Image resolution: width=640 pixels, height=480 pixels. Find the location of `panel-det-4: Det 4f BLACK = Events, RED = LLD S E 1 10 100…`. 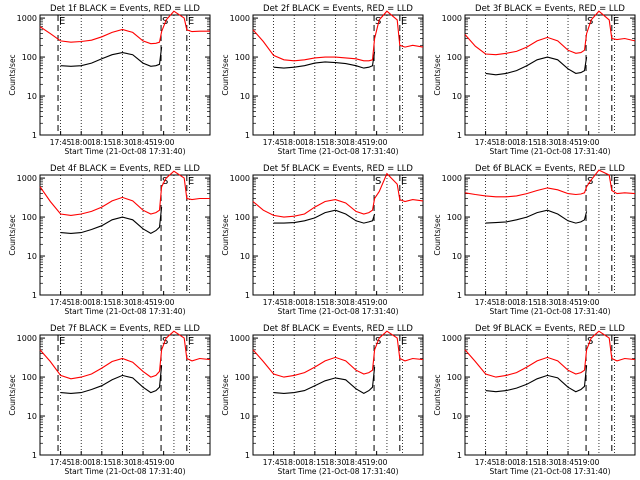

panel-det-4: Det 4f BLACK = Events, RED = LLD S E 1 10 100… is located at coordinates (109, 240).